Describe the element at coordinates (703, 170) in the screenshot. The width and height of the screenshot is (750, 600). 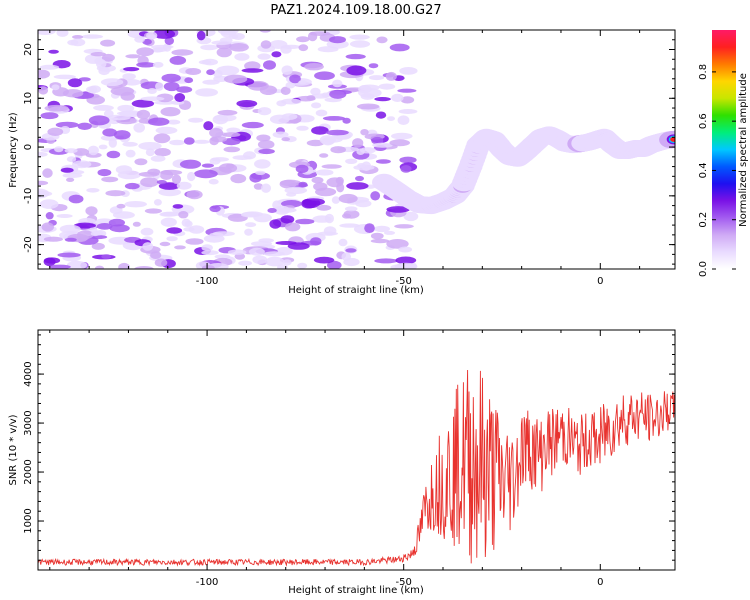
I see `colorbar-tick-label: 0.4` at that location.